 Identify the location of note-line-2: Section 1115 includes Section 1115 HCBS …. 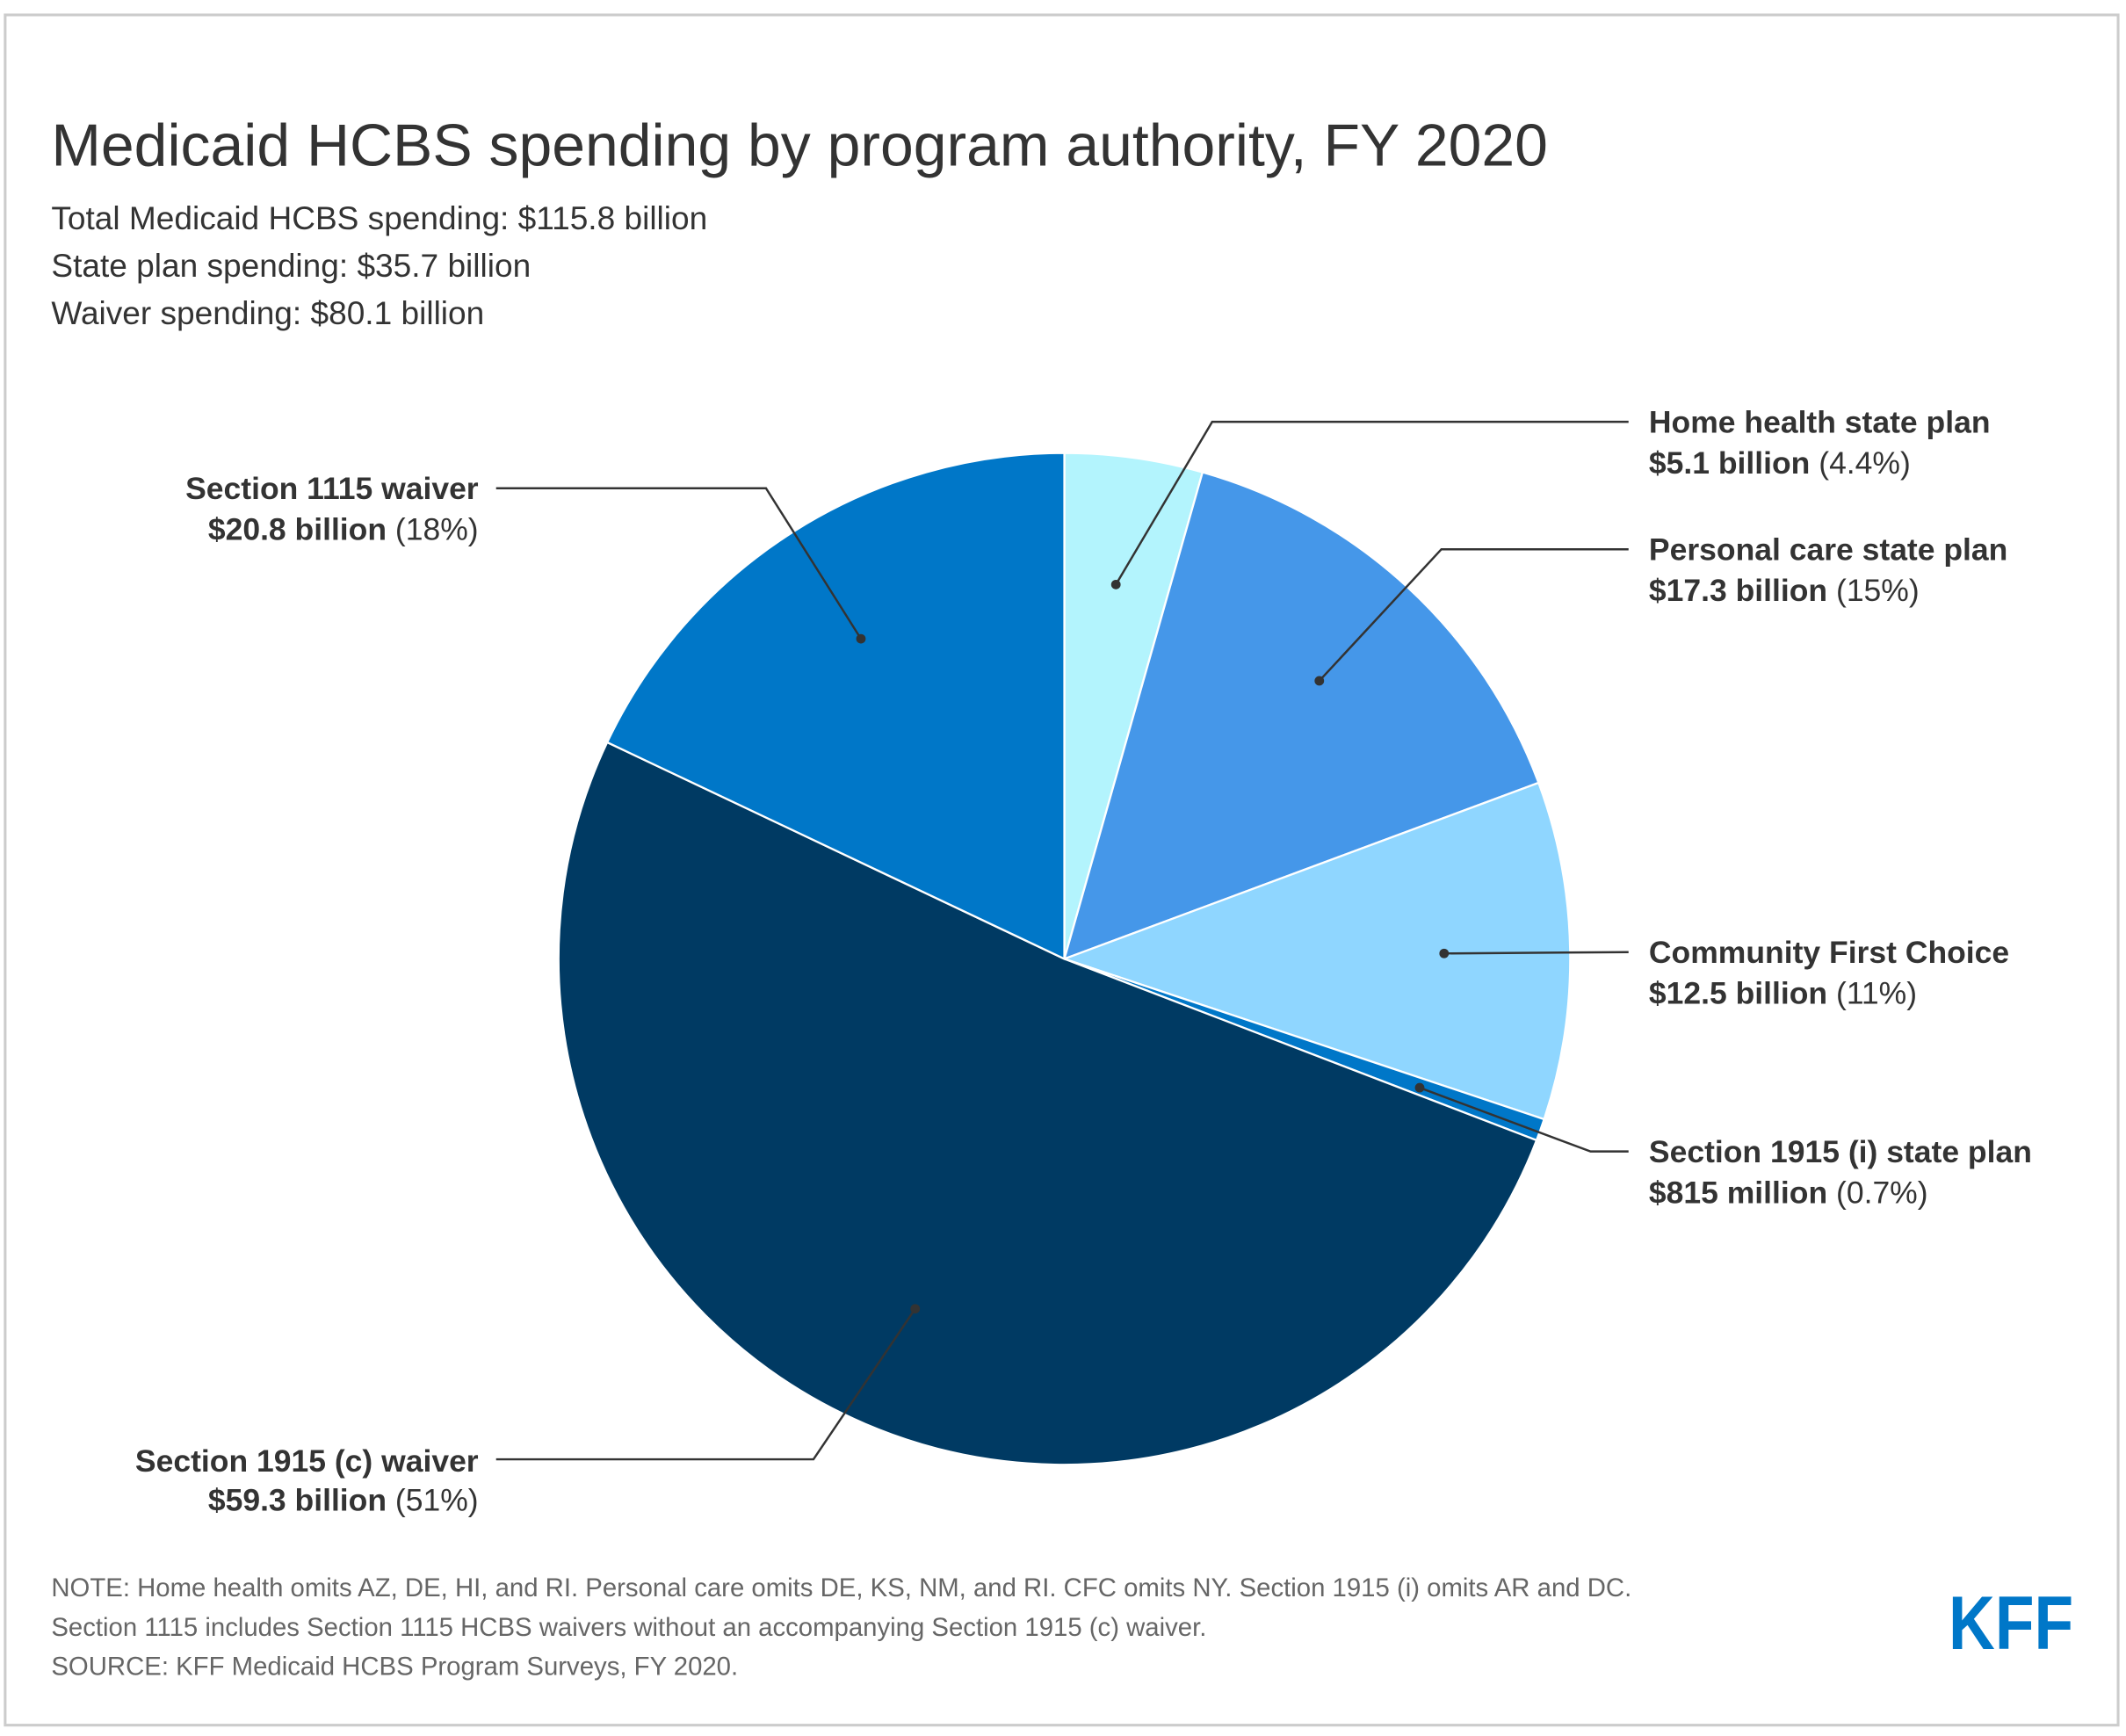
(628, 1627).